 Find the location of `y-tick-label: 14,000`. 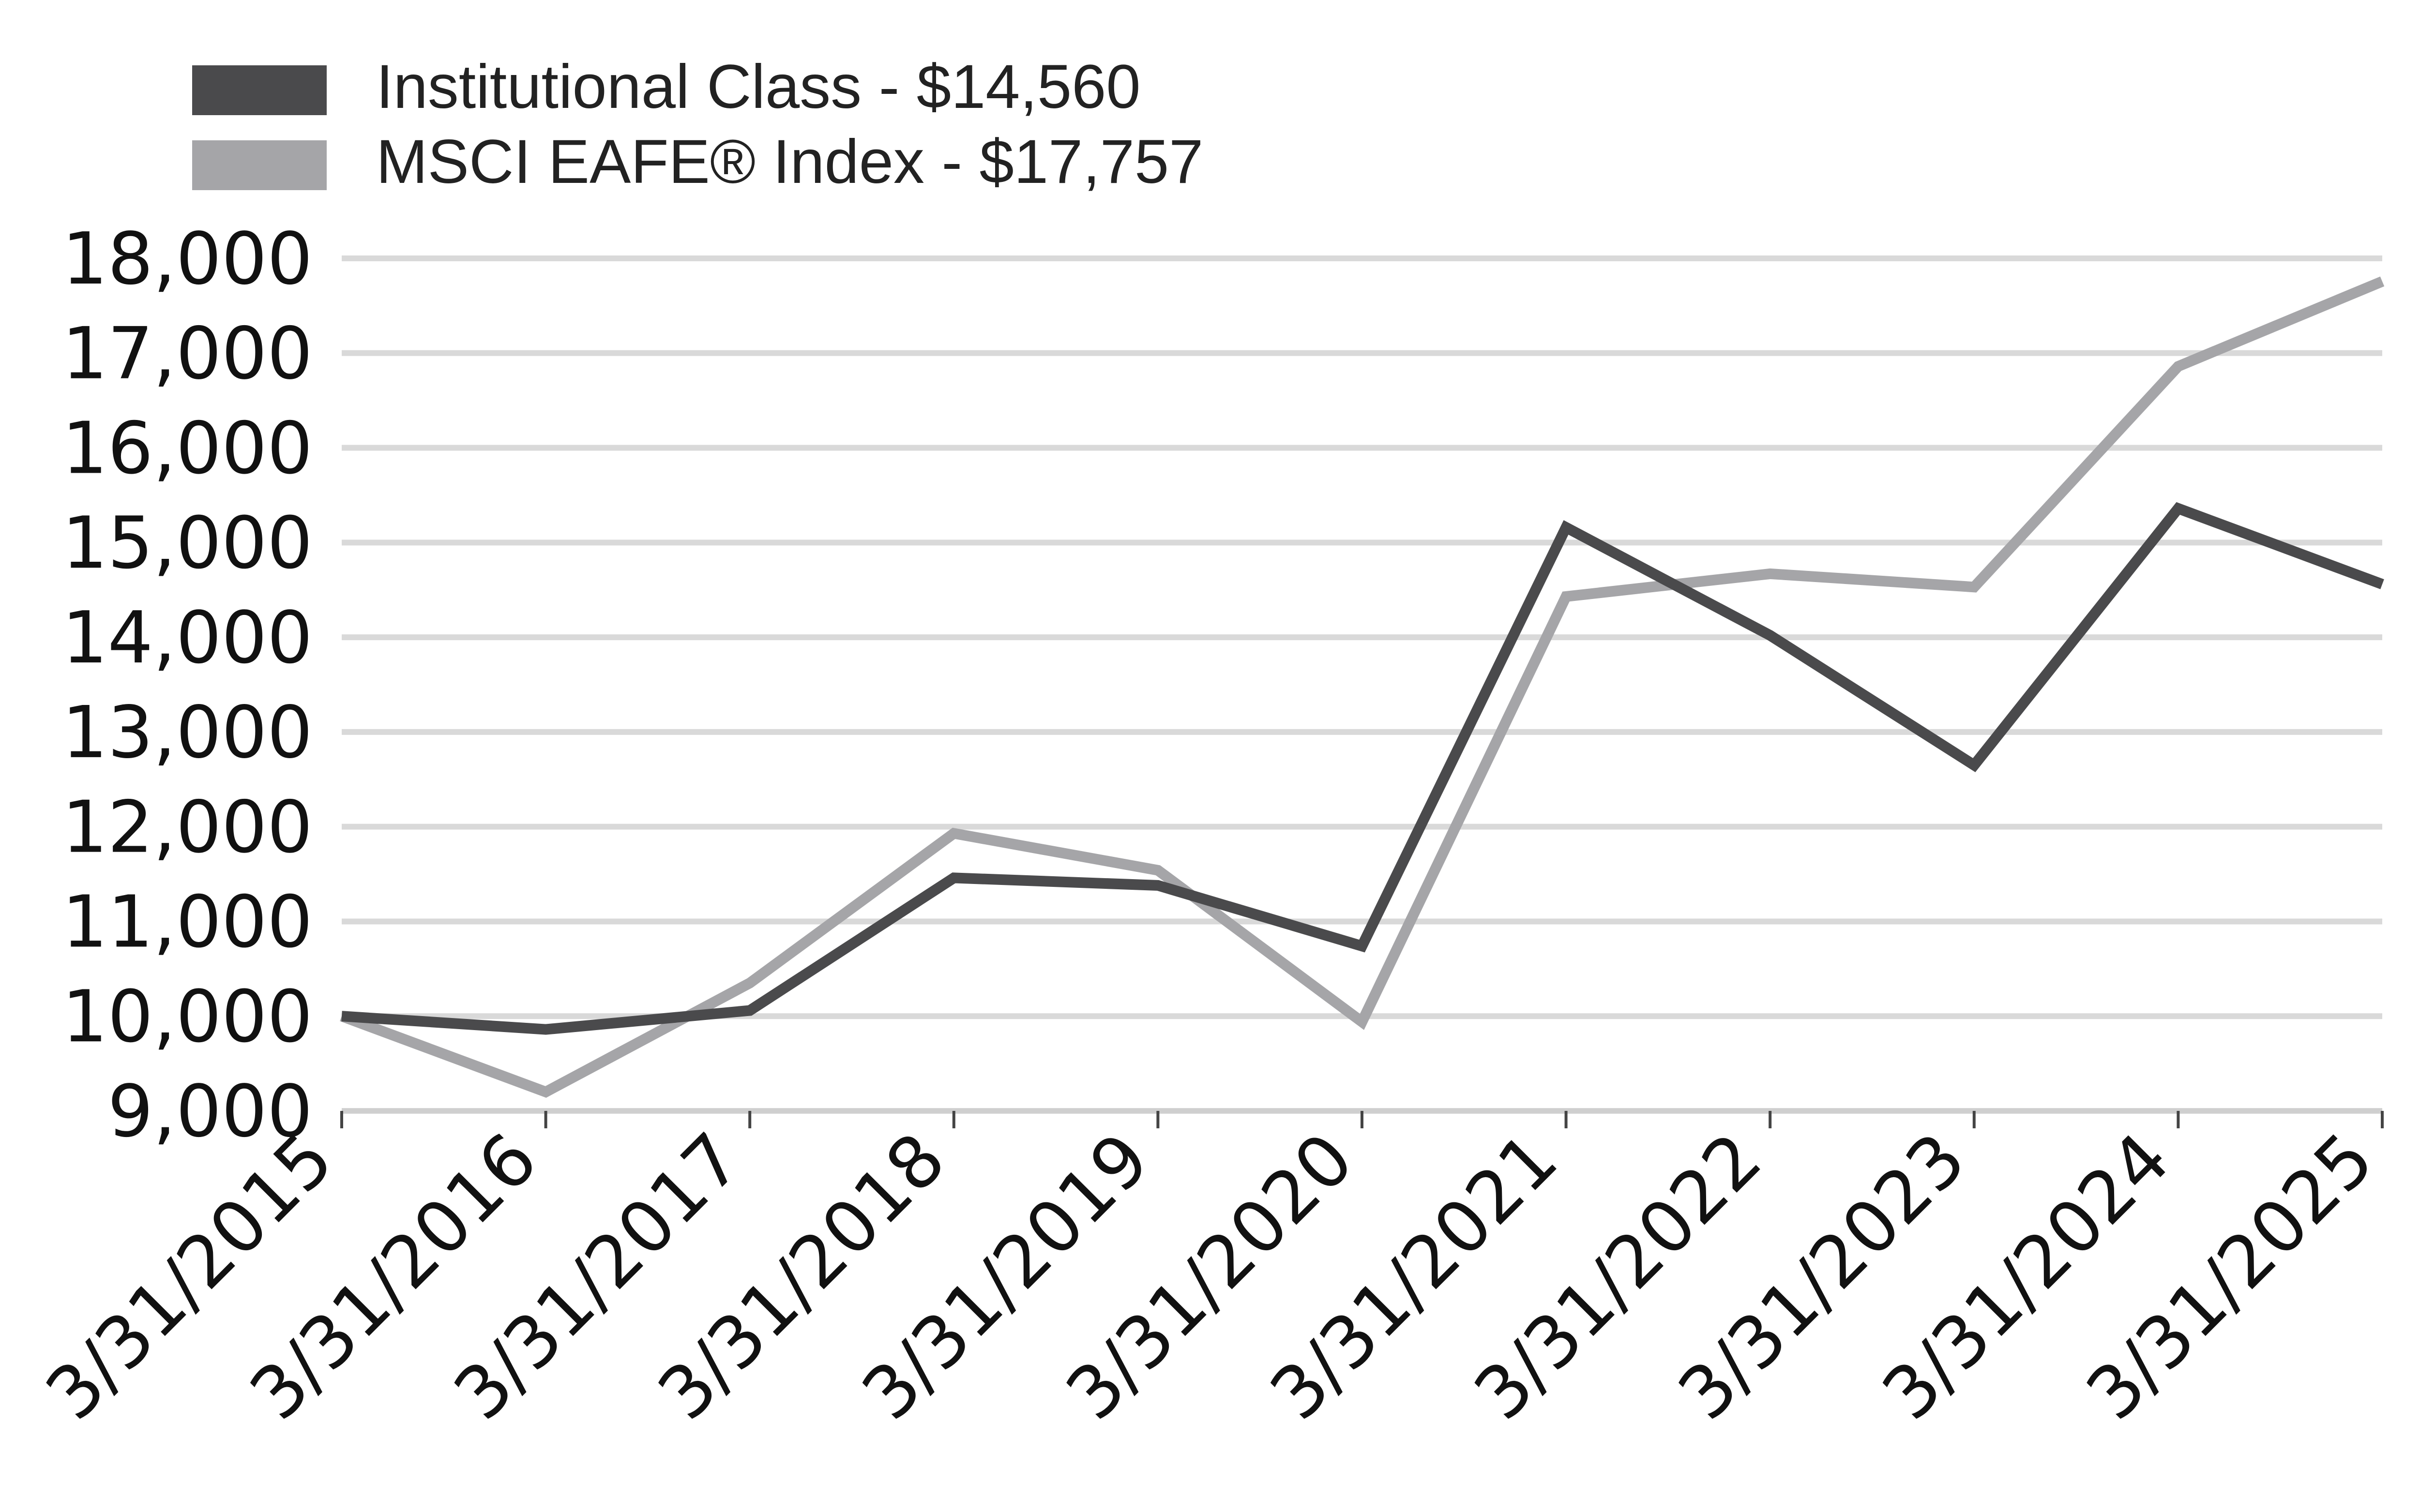

y-tick-label: 14,000 is located at coordinates (187, 637).